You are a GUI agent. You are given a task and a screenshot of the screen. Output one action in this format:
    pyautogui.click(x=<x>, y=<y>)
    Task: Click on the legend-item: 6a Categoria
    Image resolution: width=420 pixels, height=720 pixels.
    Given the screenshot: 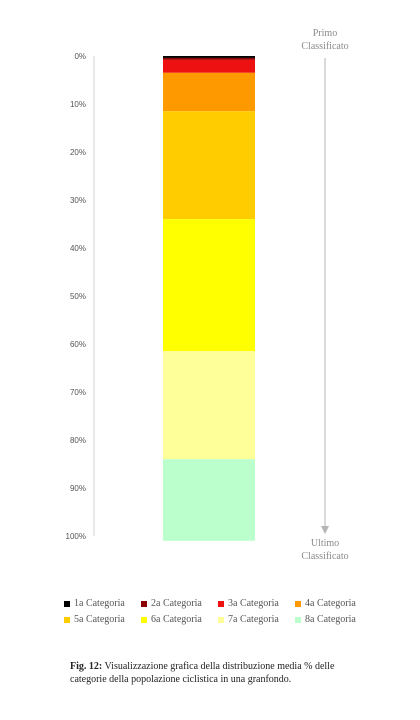 What is the action you would take?
    pyautogui.click(x=175, y=619)
    